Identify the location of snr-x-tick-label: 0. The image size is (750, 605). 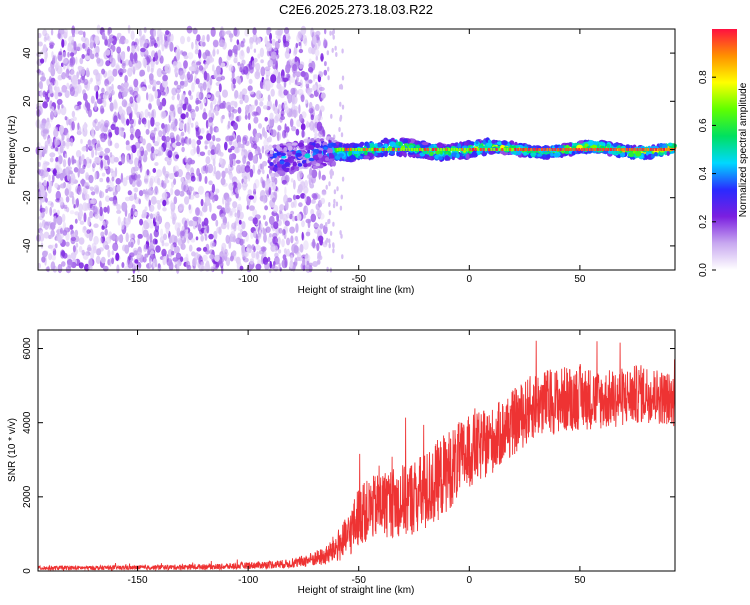
(470, 580).